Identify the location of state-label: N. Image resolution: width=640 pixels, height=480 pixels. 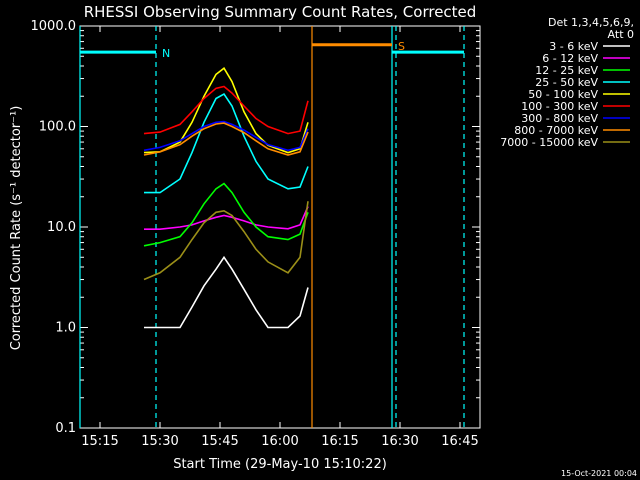
(166, 53).